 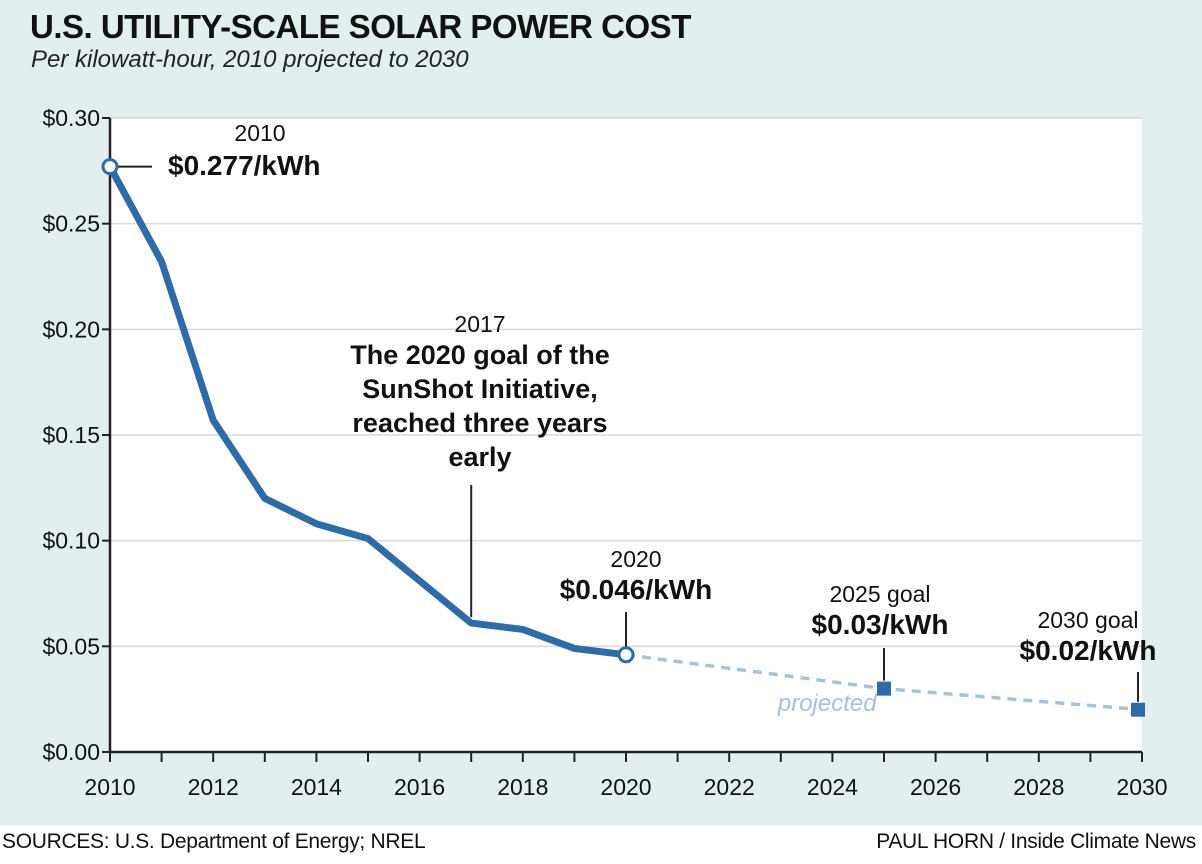 I want to click on x-tick-label: 2028, so click(x=1038, y=787).